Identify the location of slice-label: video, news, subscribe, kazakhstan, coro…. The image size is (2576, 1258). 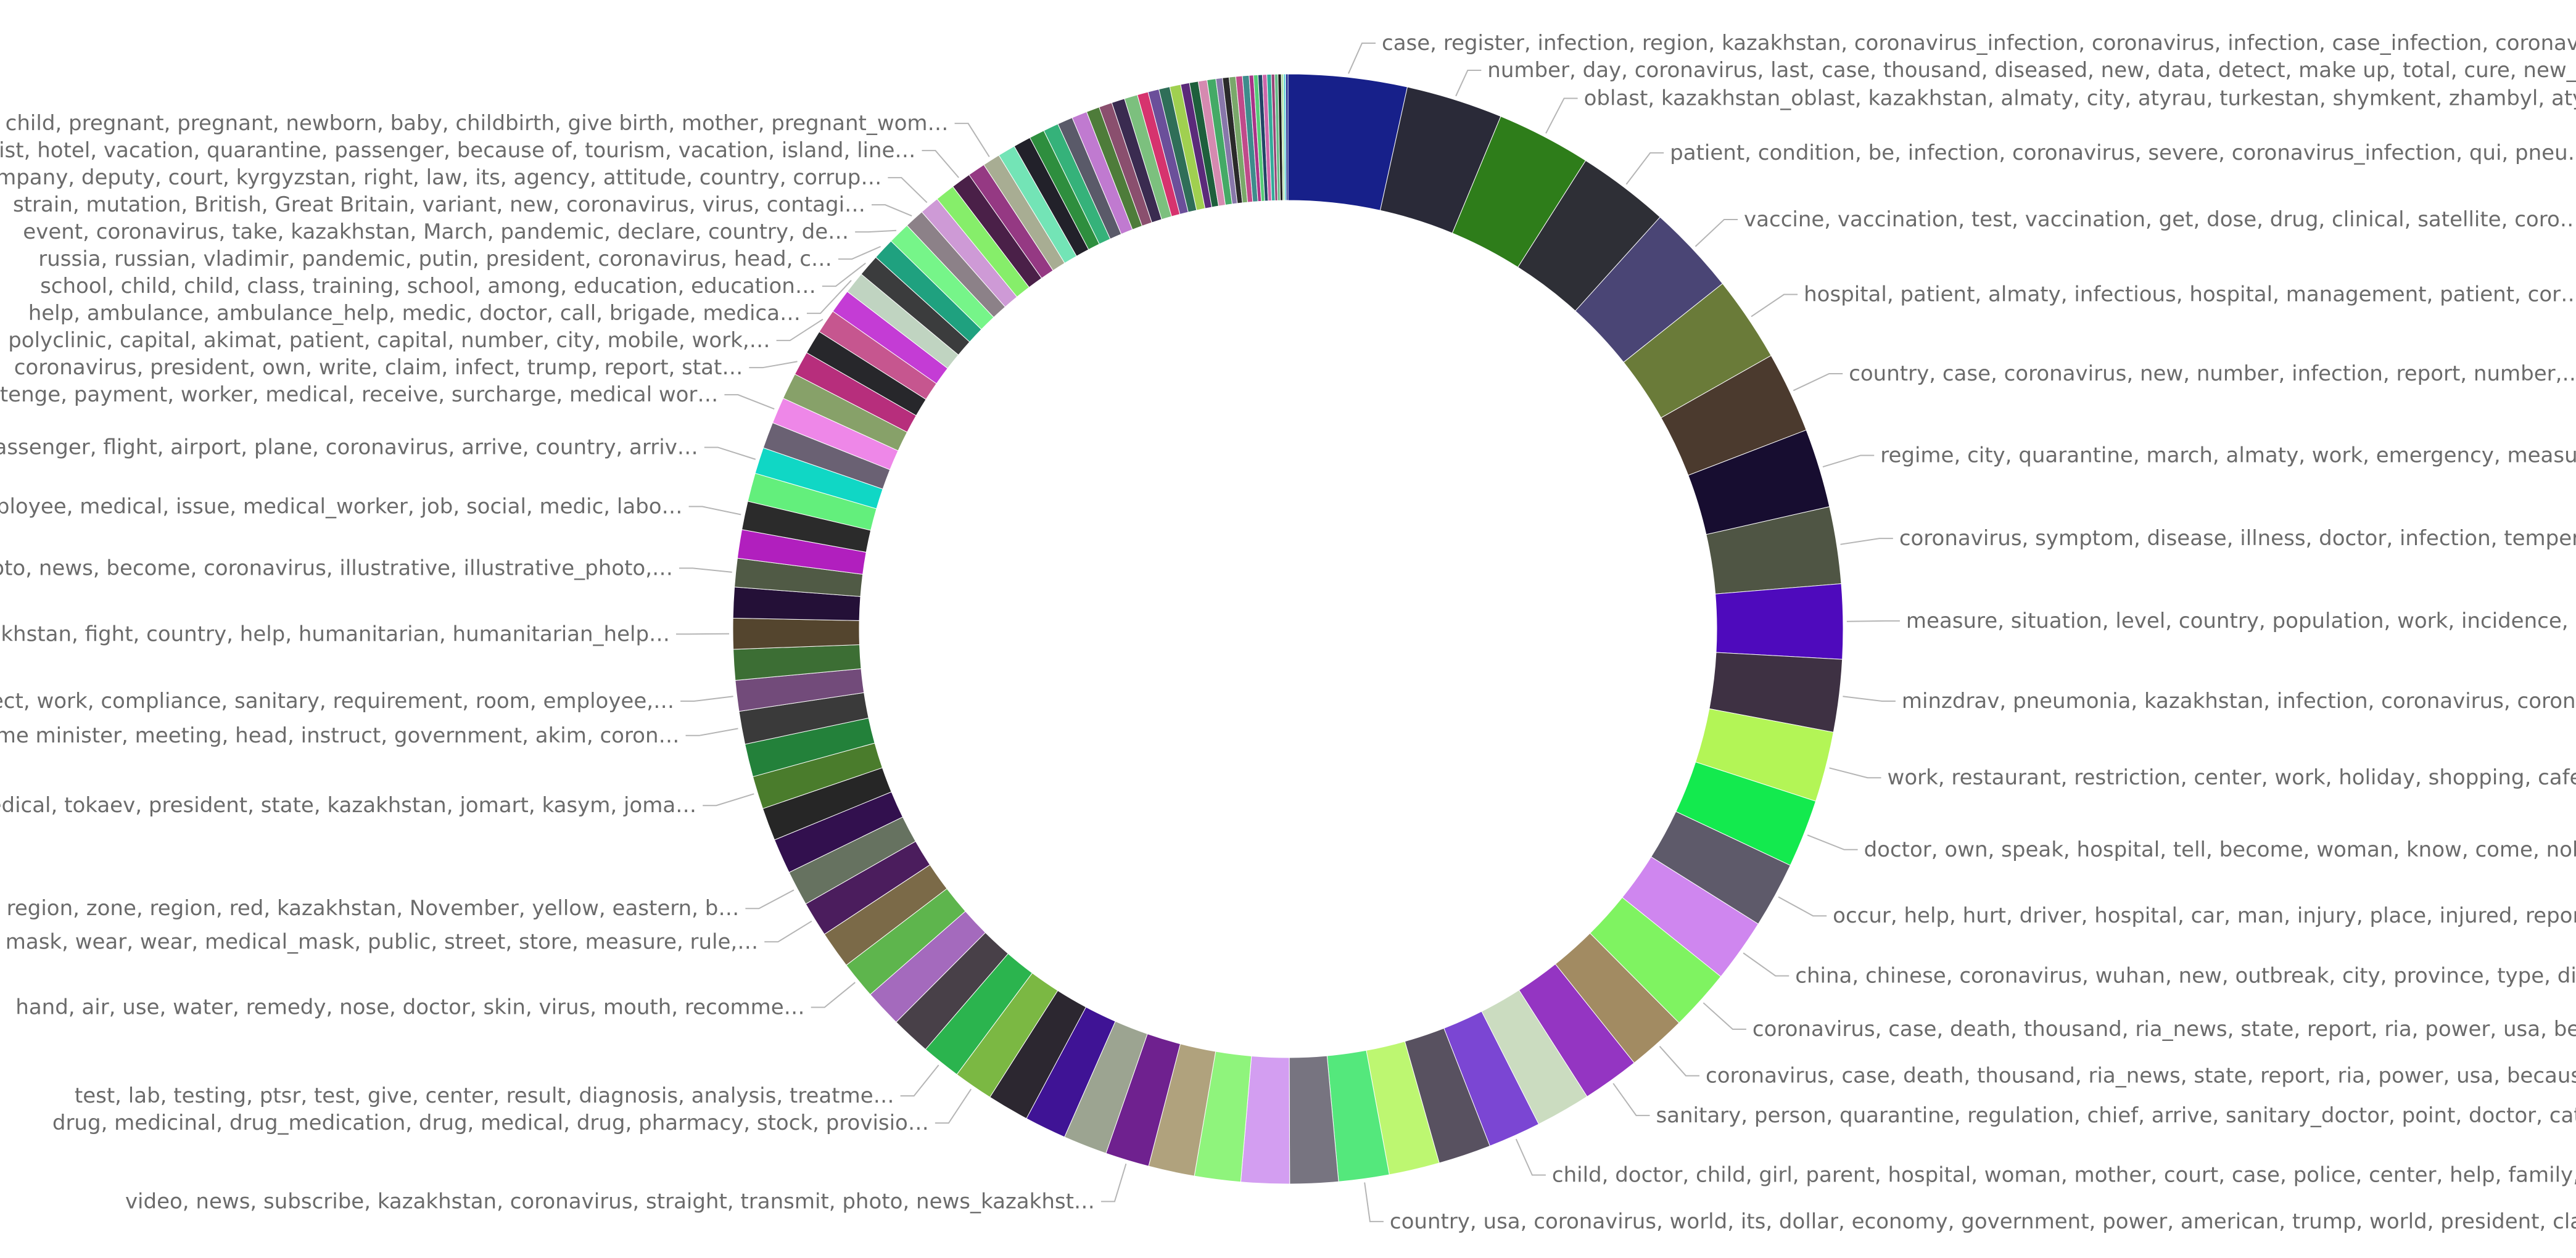
(610, 1202).